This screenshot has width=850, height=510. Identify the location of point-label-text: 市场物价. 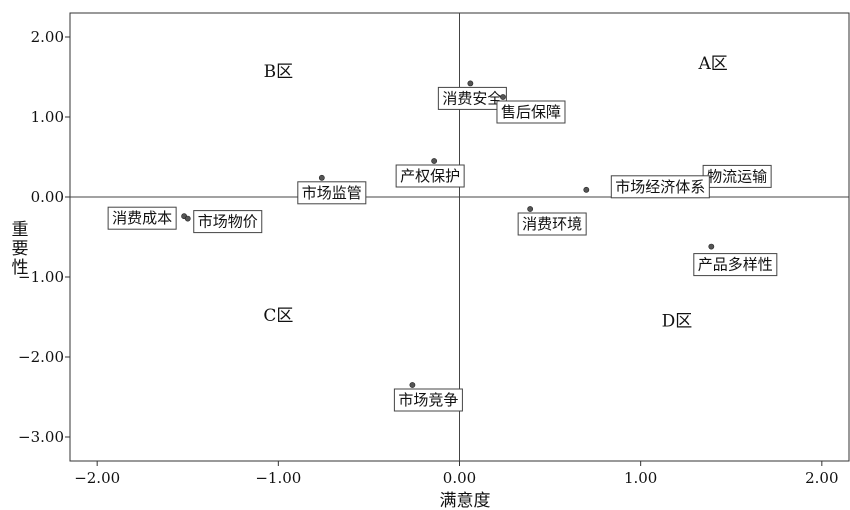
(228, 222).